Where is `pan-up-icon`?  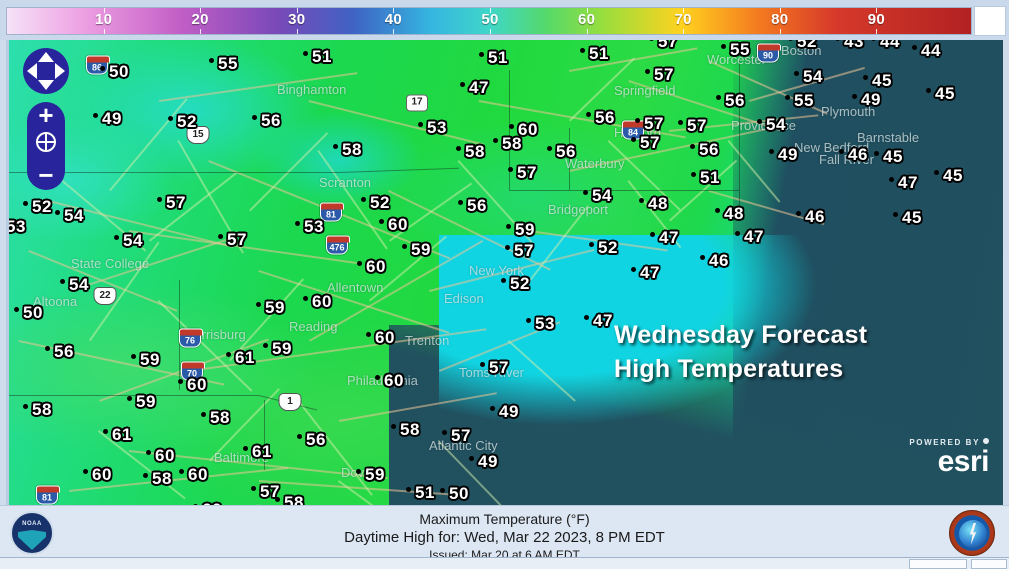
pan-up-icon is located at coordinates (46, 57).